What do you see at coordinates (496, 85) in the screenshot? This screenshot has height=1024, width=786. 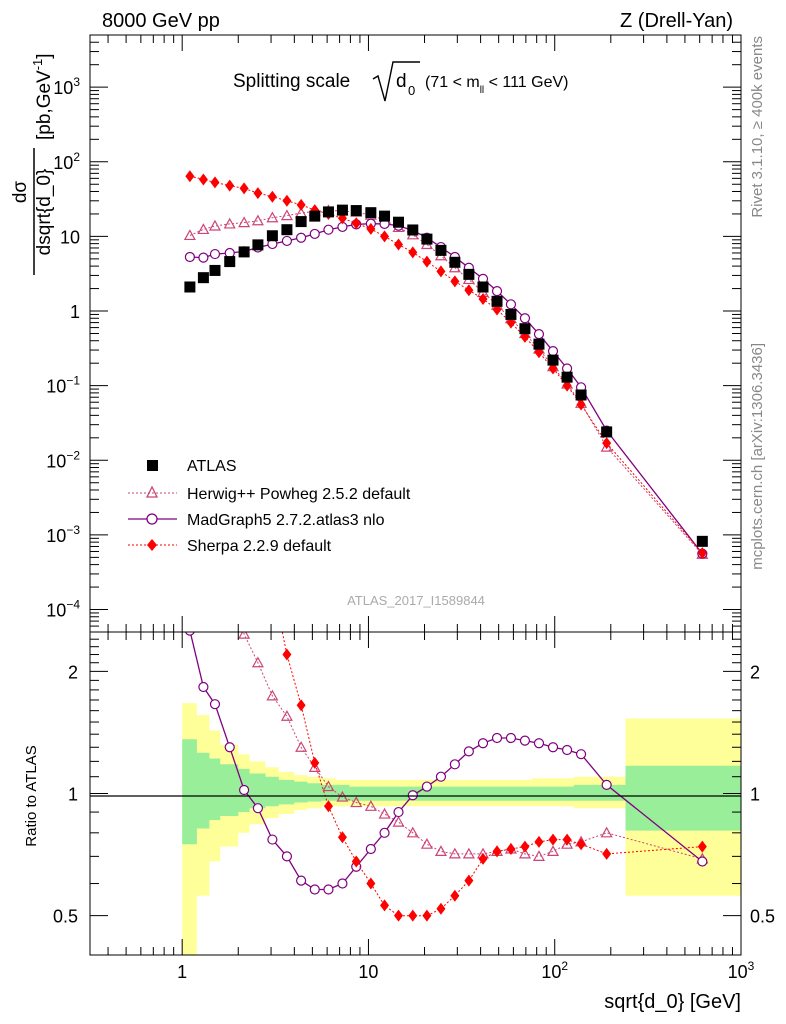 I see `plot-title-range: (71 < mll < 111 GeV)` at bounding box center [496, 85].